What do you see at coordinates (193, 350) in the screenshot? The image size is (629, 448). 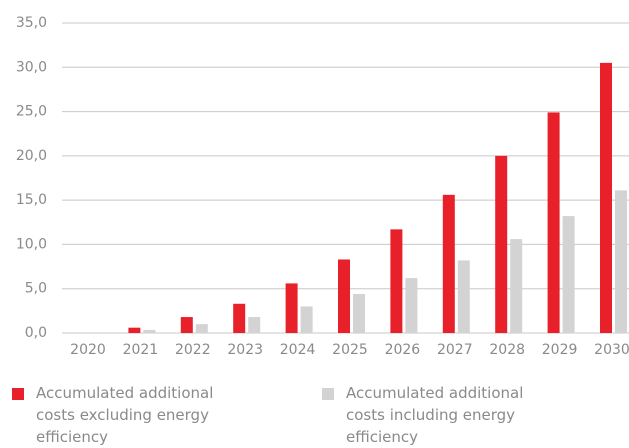 I see `x-tick-label: 2022` at bounding box center [193, 350].